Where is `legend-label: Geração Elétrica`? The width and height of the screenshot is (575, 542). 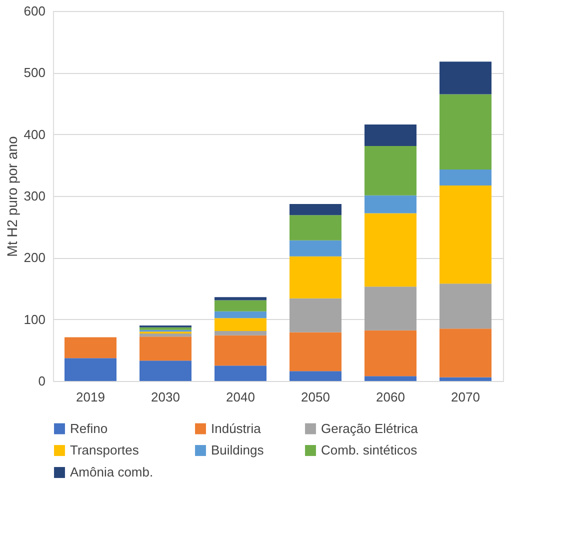 legend-label: Geração Elétrica is located at coordinates (370, 428).